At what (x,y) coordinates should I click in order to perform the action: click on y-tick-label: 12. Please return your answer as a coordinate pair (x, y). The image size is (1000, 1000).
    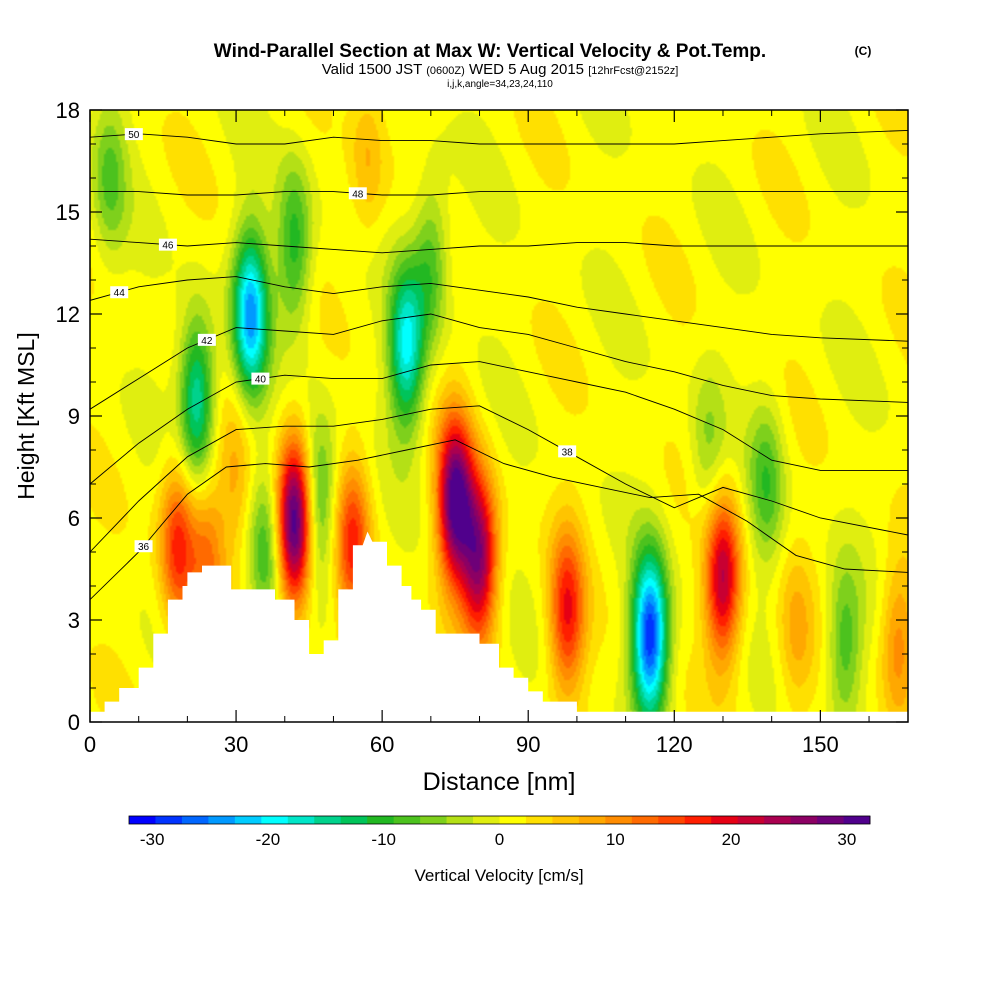
    Looking at the image, I should click on (68, 314).